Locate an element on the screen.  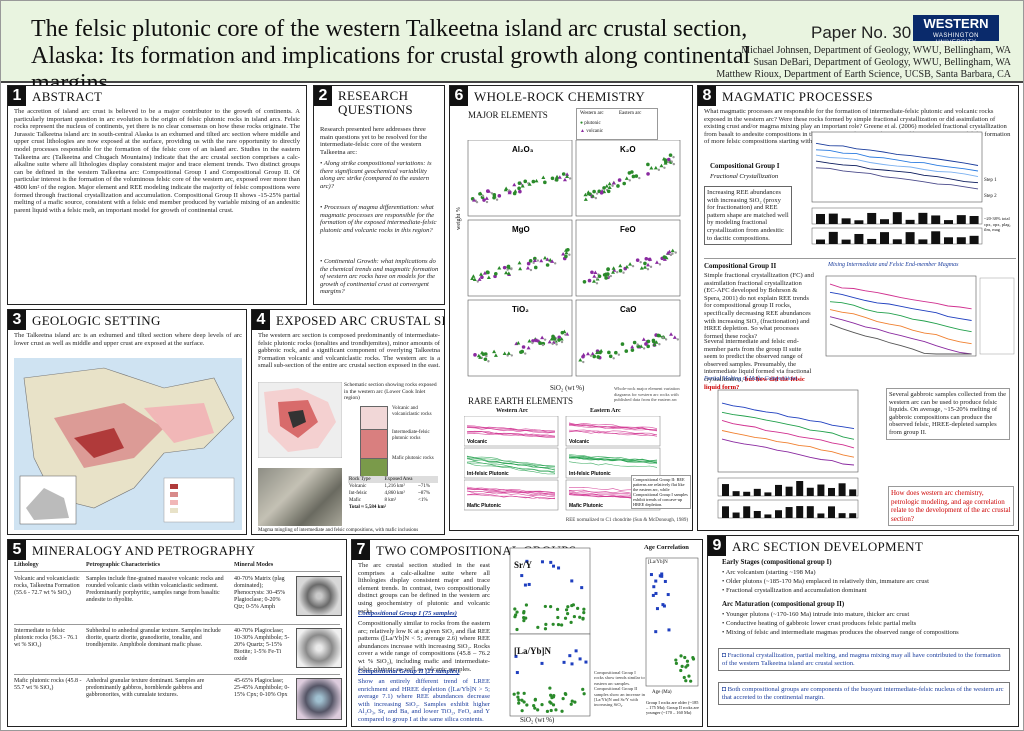
mixing-plot is located at coordinates (920, 316).